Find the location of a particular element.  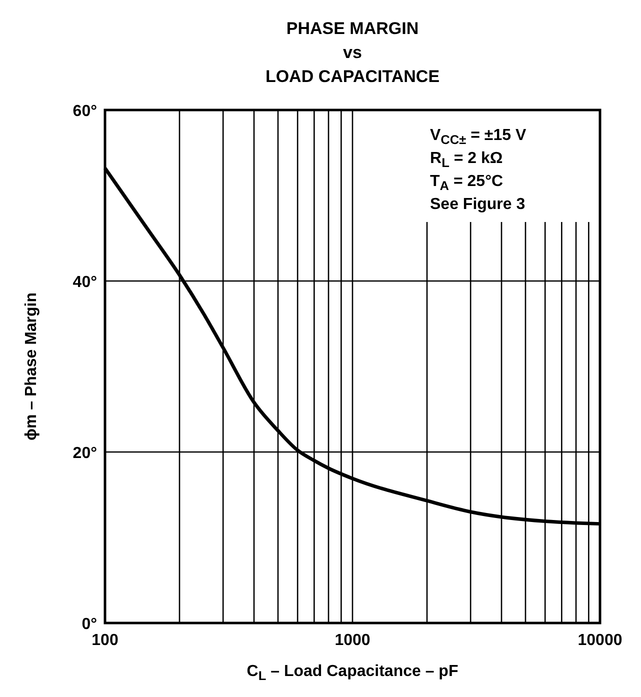

y-tick-label: 40° is located at coordinates (84, 282).